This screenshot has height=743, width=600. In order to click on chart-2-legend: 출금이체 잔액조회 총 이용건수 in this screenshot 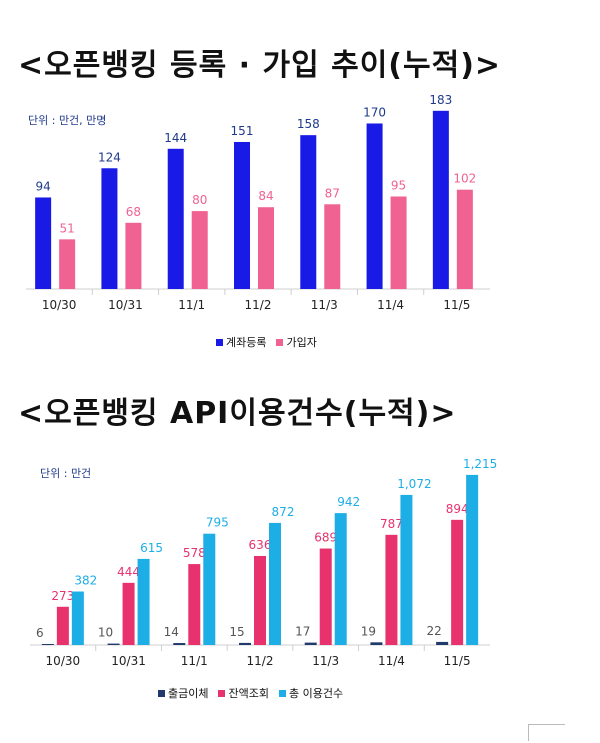, I will do `click(250, 693)`.